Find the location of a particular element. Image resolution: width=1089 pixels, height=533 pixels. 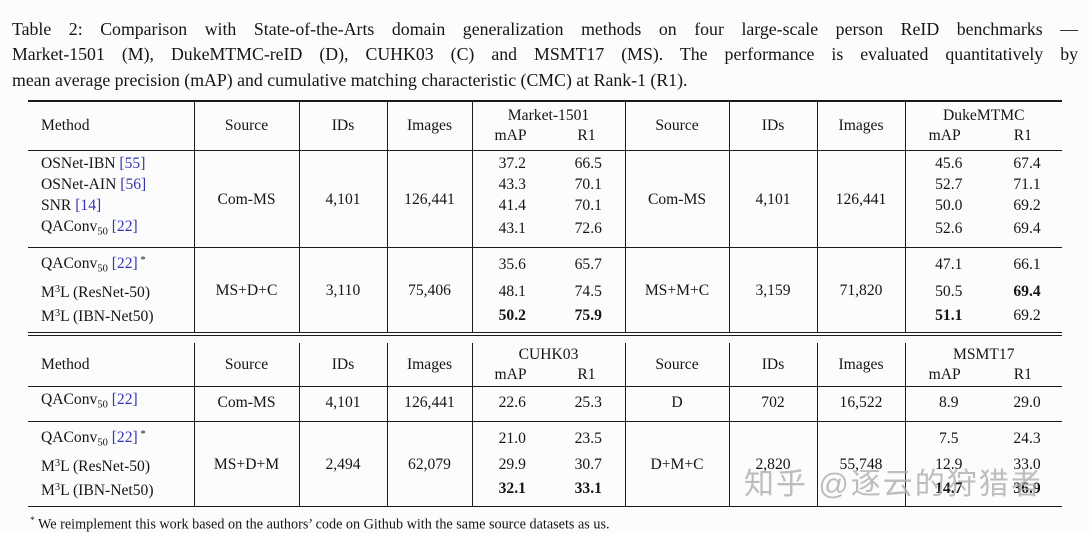

method-text: L (ResNet-50) is located at coordinates (105, 293).